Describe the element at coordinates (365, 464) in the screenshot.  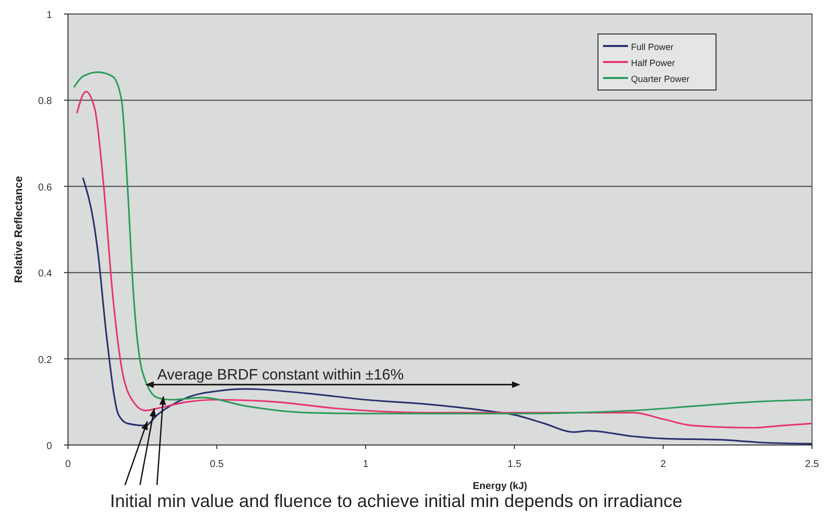
I see `x-tick-label: 1` at that location.